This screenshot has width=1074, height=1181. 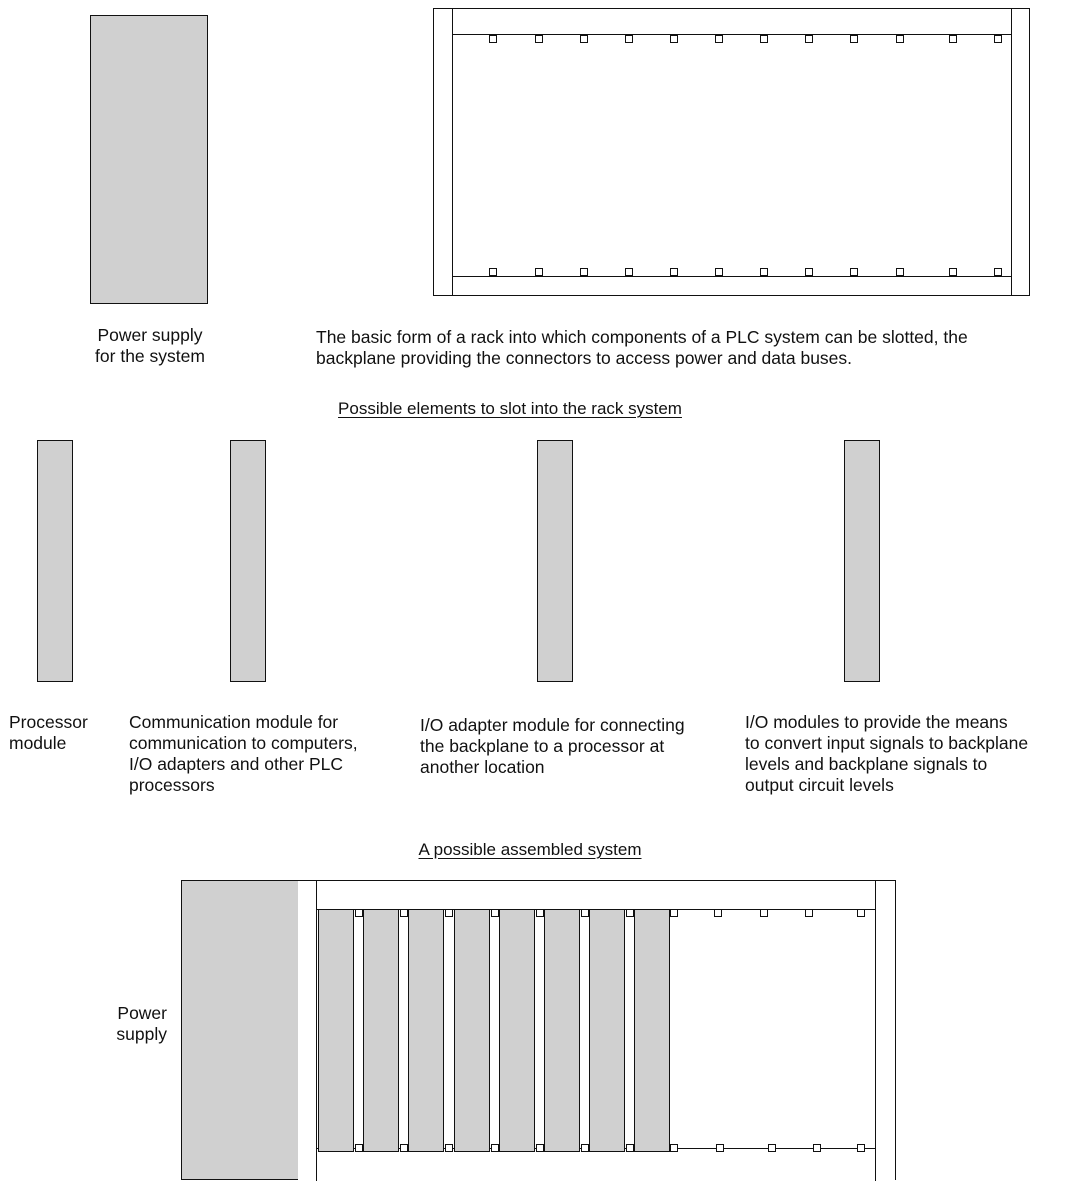 What do you see at coordinates (875, 1031) in the screenshot?
I see `assembled-right-rail` at bounding box center [875, 1031].